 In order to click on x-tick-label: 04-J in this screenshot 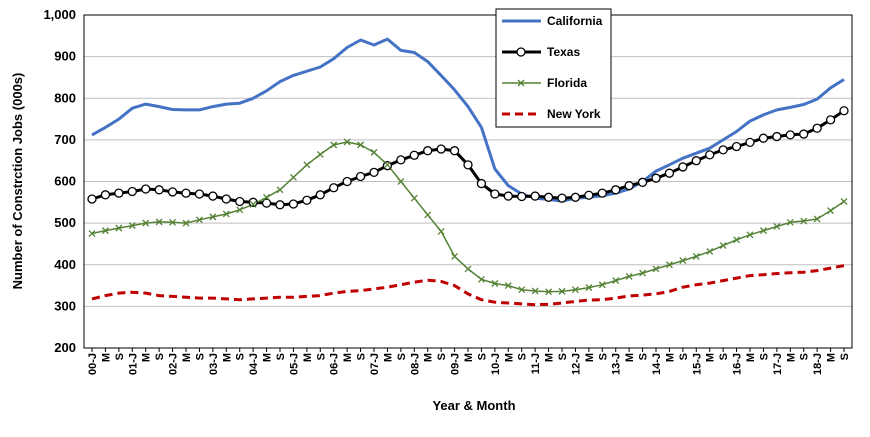, I will do `click(254, 364)`.